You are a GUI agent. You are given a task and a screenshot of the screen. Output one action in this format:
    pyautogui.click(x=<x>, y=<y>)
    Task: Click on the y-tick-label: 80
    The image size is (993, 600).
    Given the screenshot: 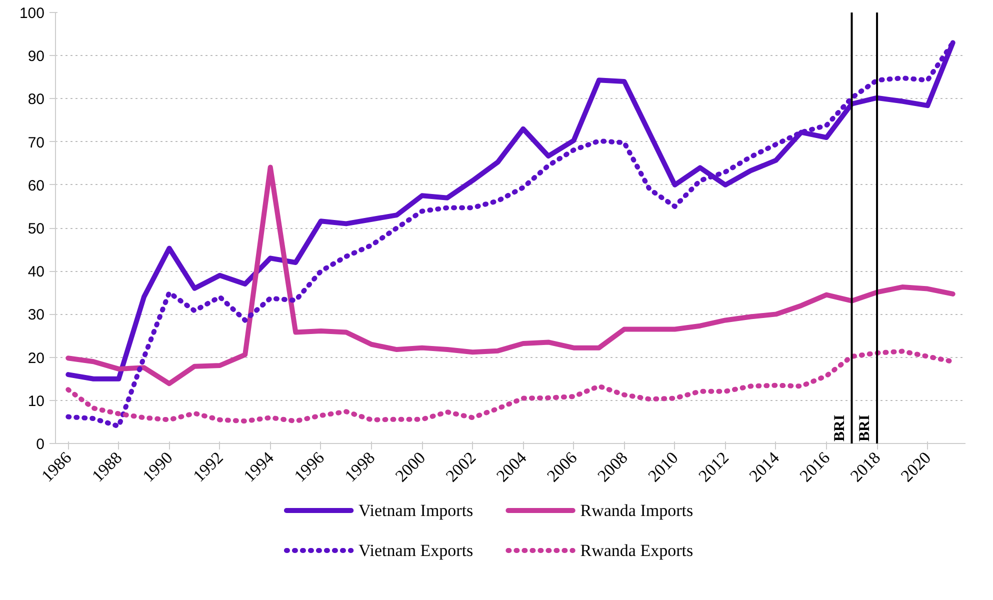 What is the action you would take?
    pyautogui.click(x=36, y=99)
    